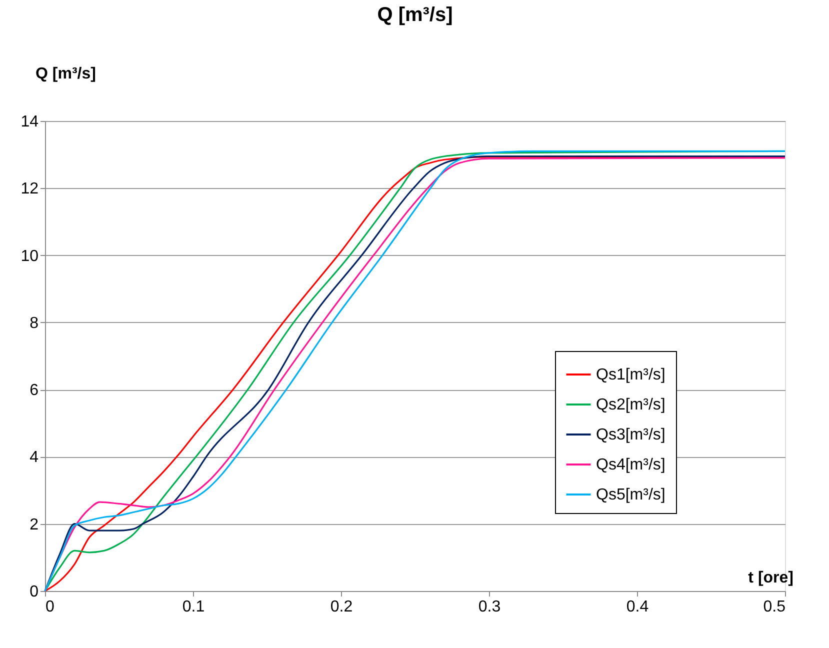  Describe the element at coordinates (631, 405) in the screenshot. I see `legend-label: Qs2[m³/s]` at that location.